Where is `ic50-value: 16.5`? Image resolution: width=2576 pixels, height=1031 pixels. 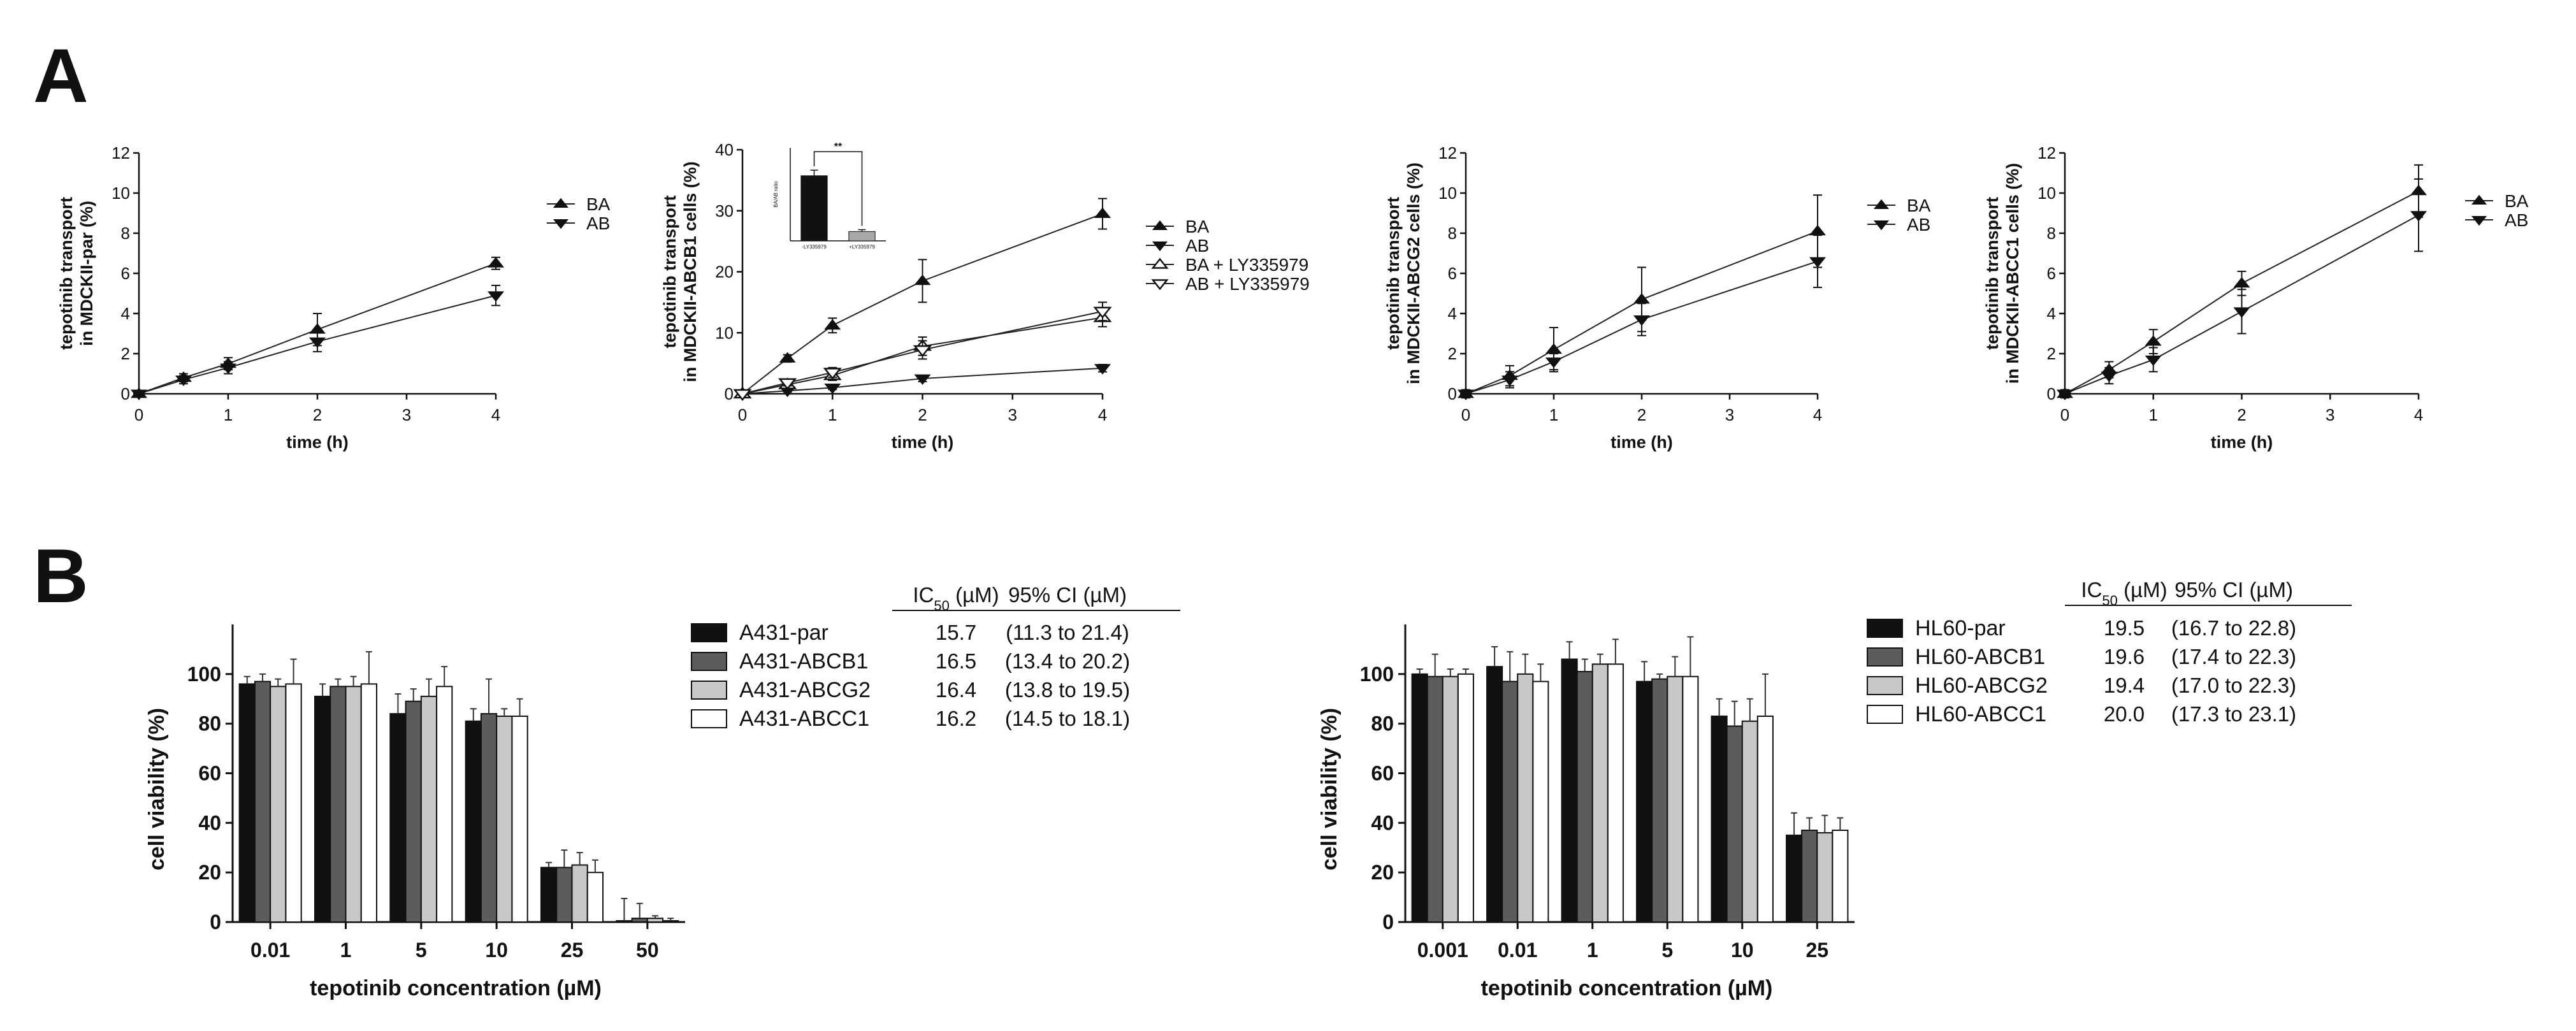
ic50-value: 16.5 is located at coordinates (956, 661).